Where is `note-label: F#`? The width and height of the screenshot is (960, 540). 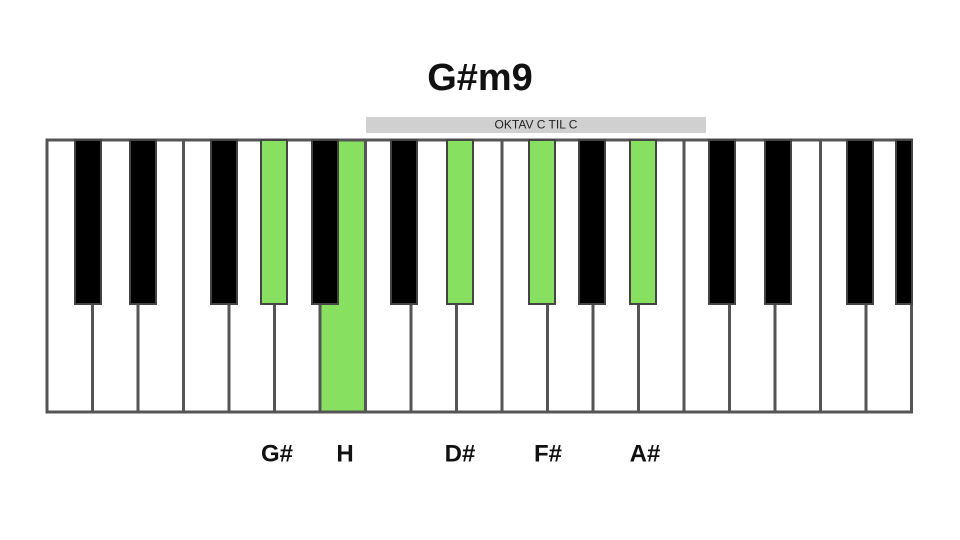 note-label: F# is located at coordinates (548, 453).